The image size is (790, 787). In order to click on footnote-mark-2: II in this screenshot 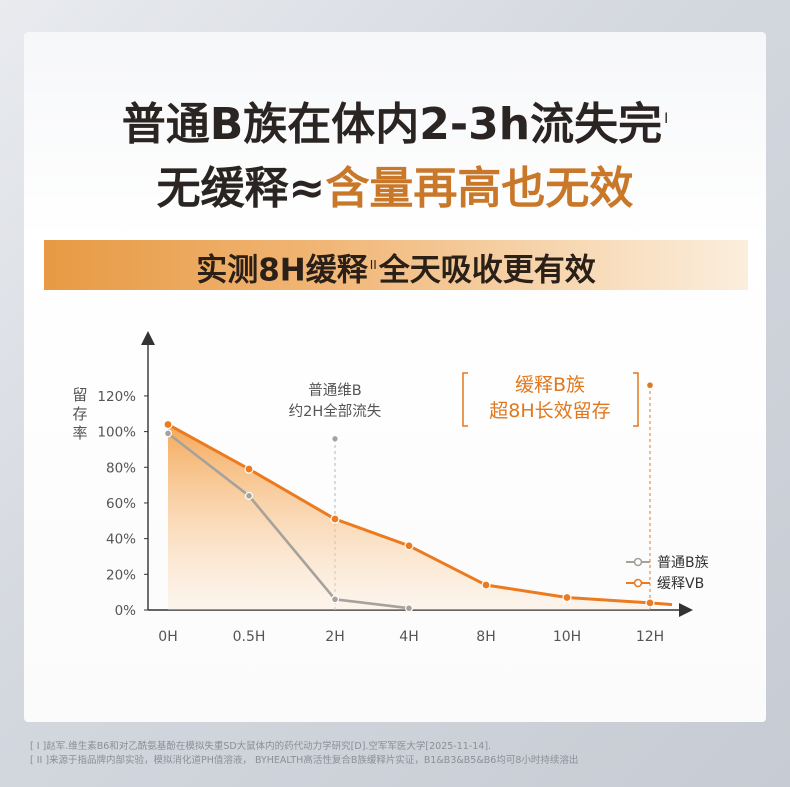, I will do `click(373, 265)`.